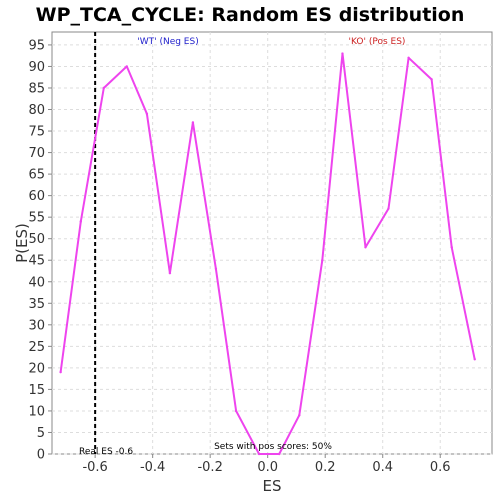 This screenshot has height=500, width=500. Describe the element at coordinates (36, 261) in the screenshot. I see `y-tick-label: 45` at that location.